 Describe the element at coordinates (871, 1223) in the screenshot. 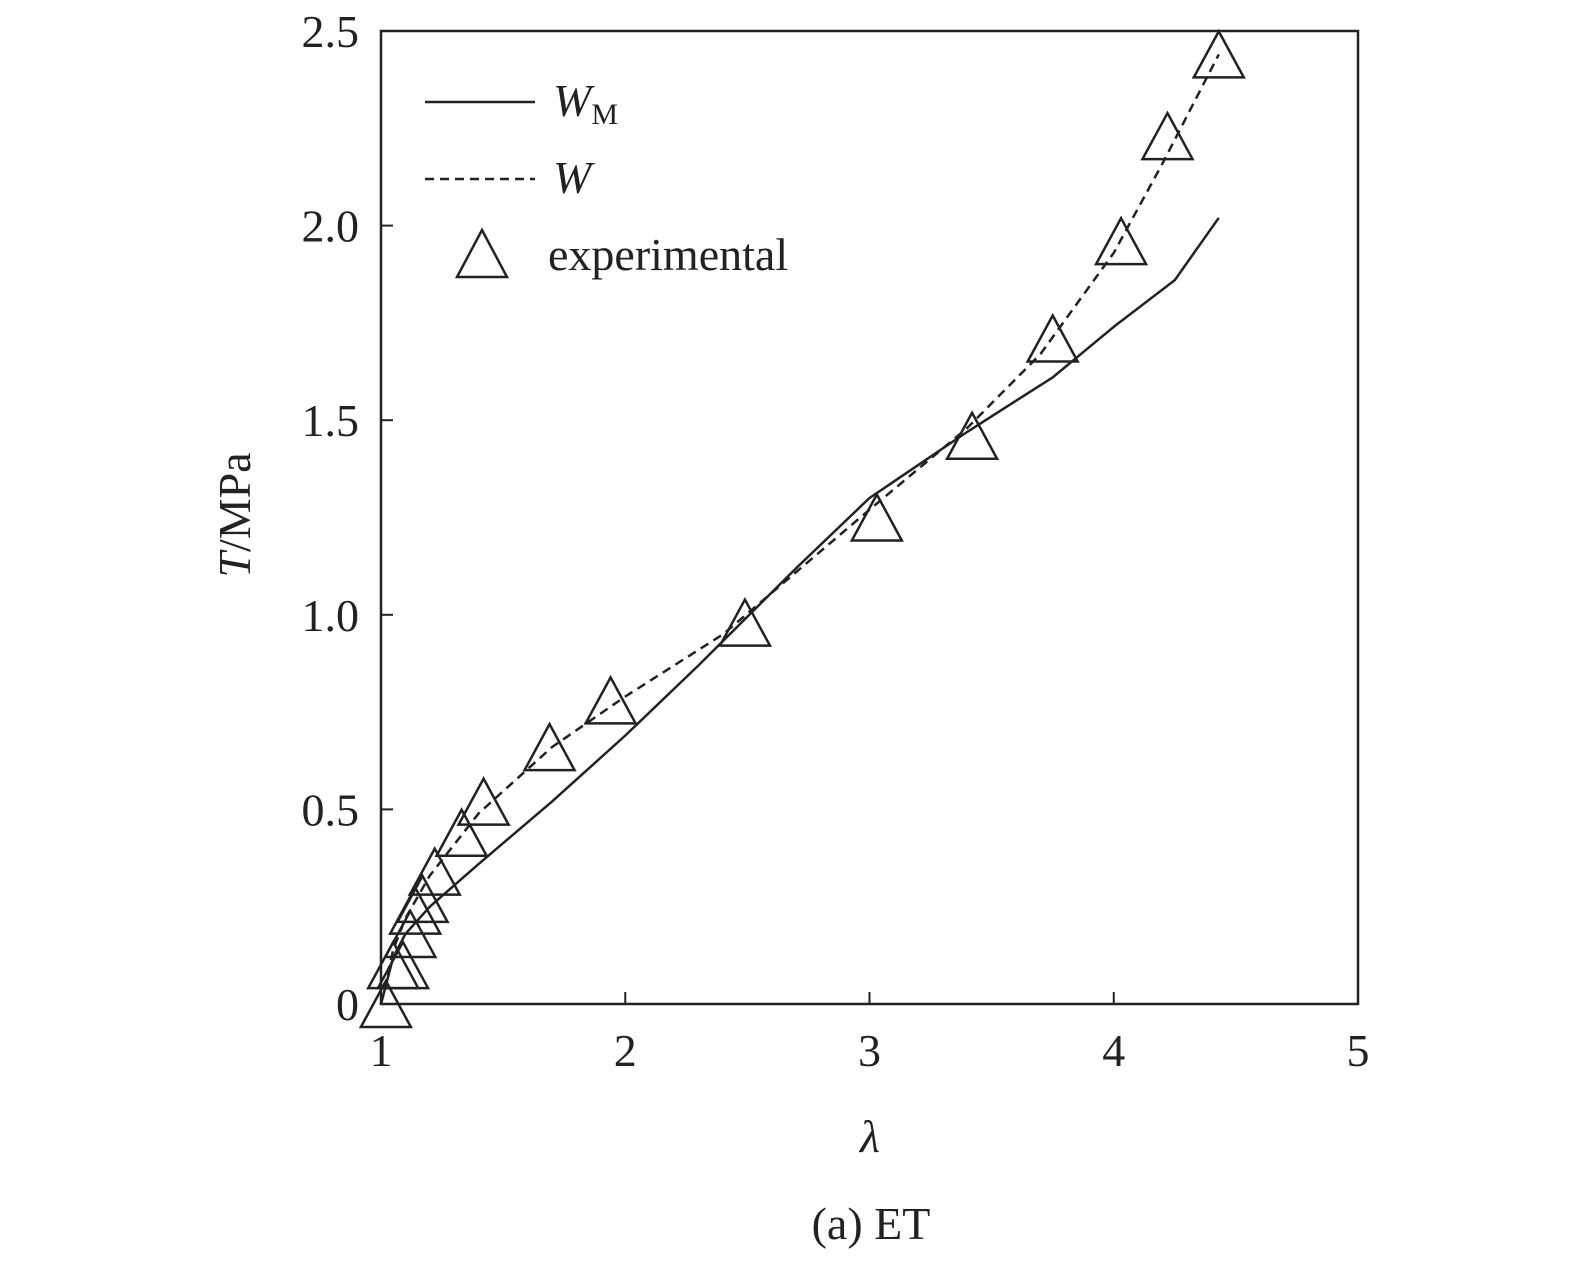

I see `figure-caption: (a) ET` at that location.